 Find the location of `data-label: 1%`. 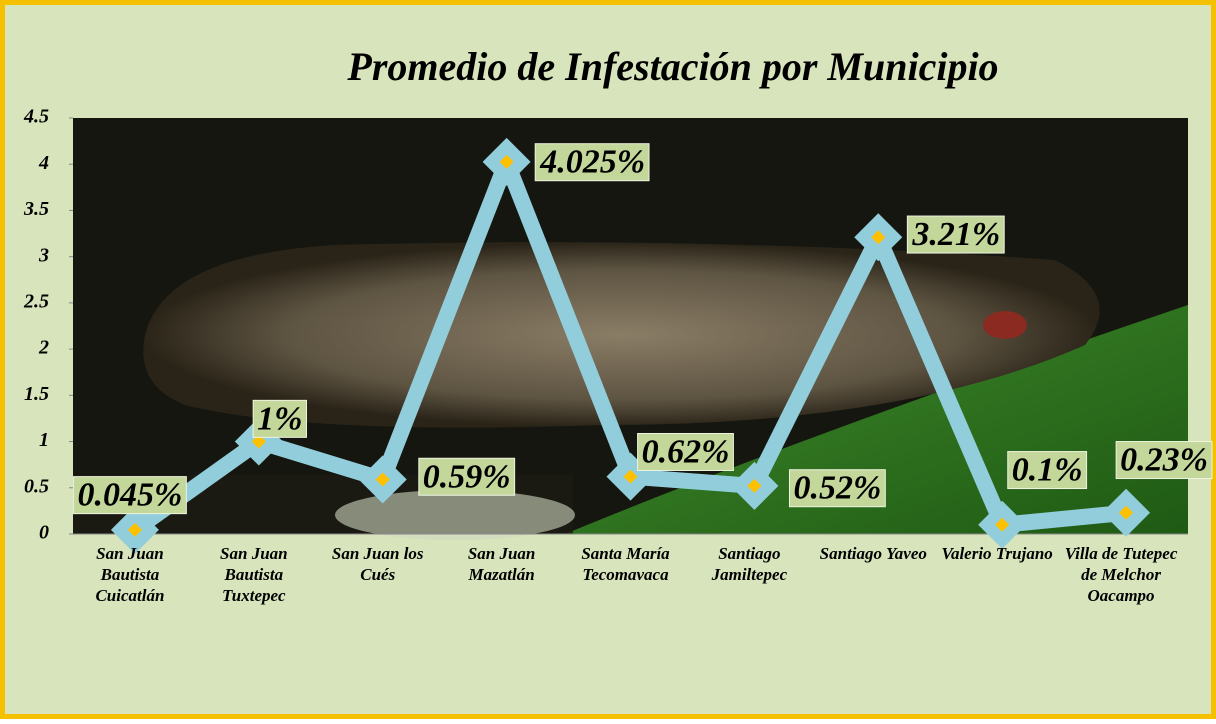

data-label: 1% is located at coordinates (279, 418).